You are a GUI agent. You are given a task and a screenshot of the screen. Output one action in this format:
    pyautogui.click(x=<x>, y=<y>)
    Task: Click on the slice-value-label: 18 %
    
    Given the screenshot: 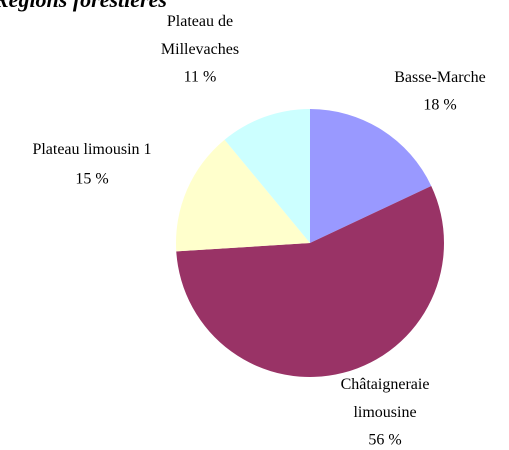 What is the action you would take?
    pyautogui.click(x=439, y=105)
    